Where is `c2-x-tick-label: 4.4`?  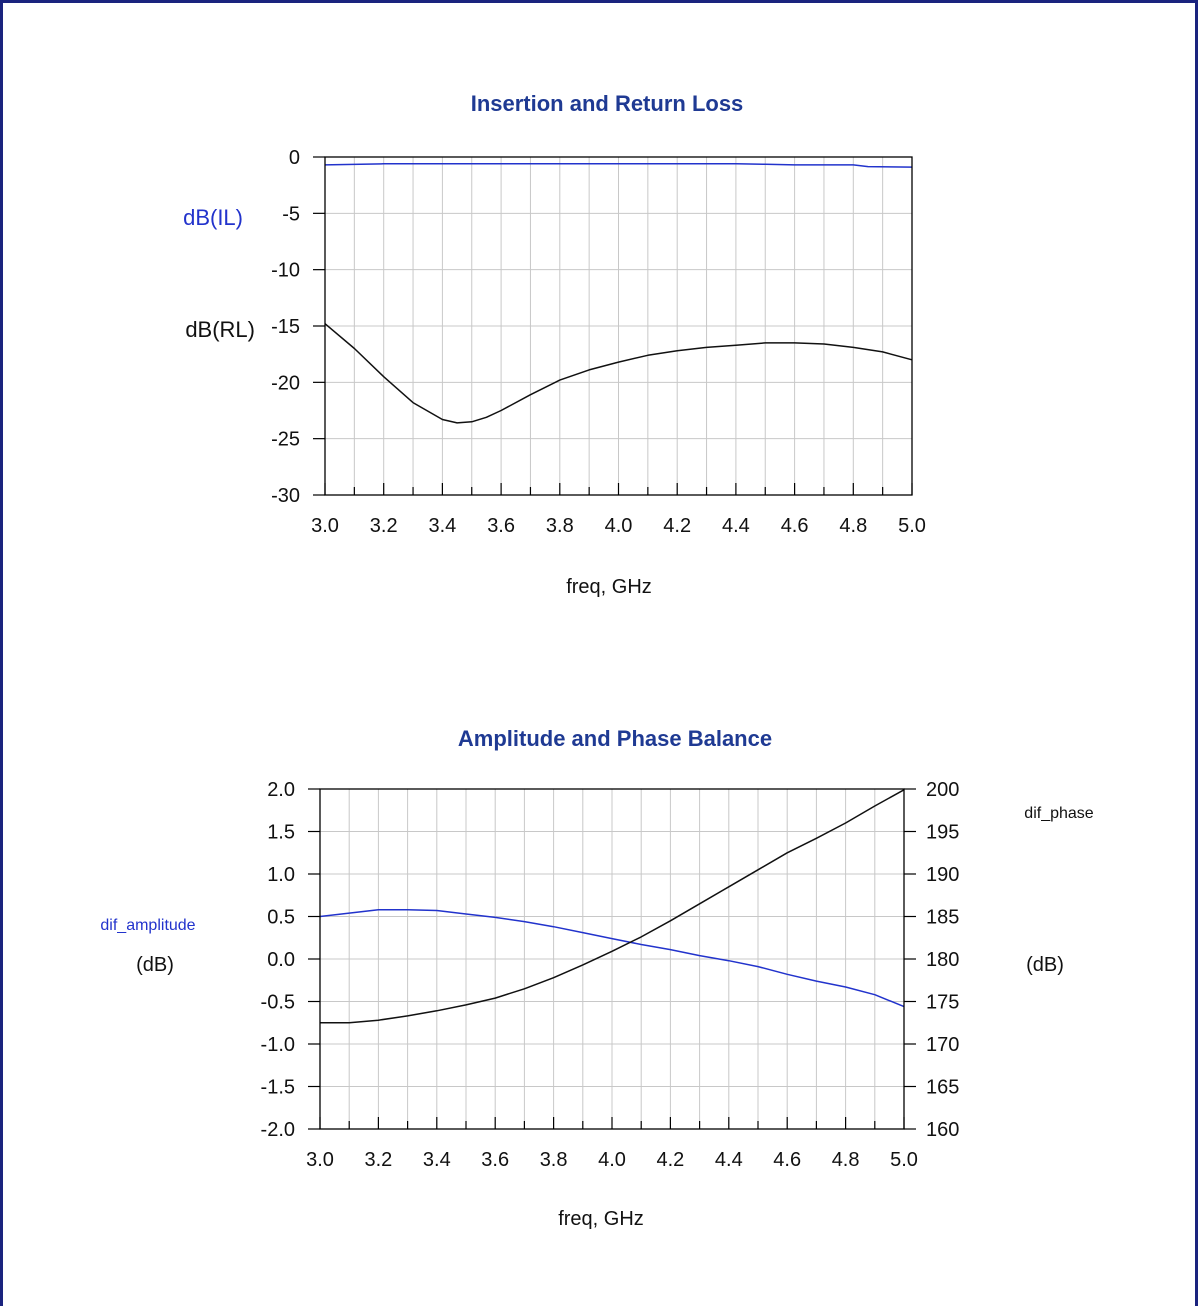 c2-x-tick-label: 4.4 is located at coordinates (729, 1160).